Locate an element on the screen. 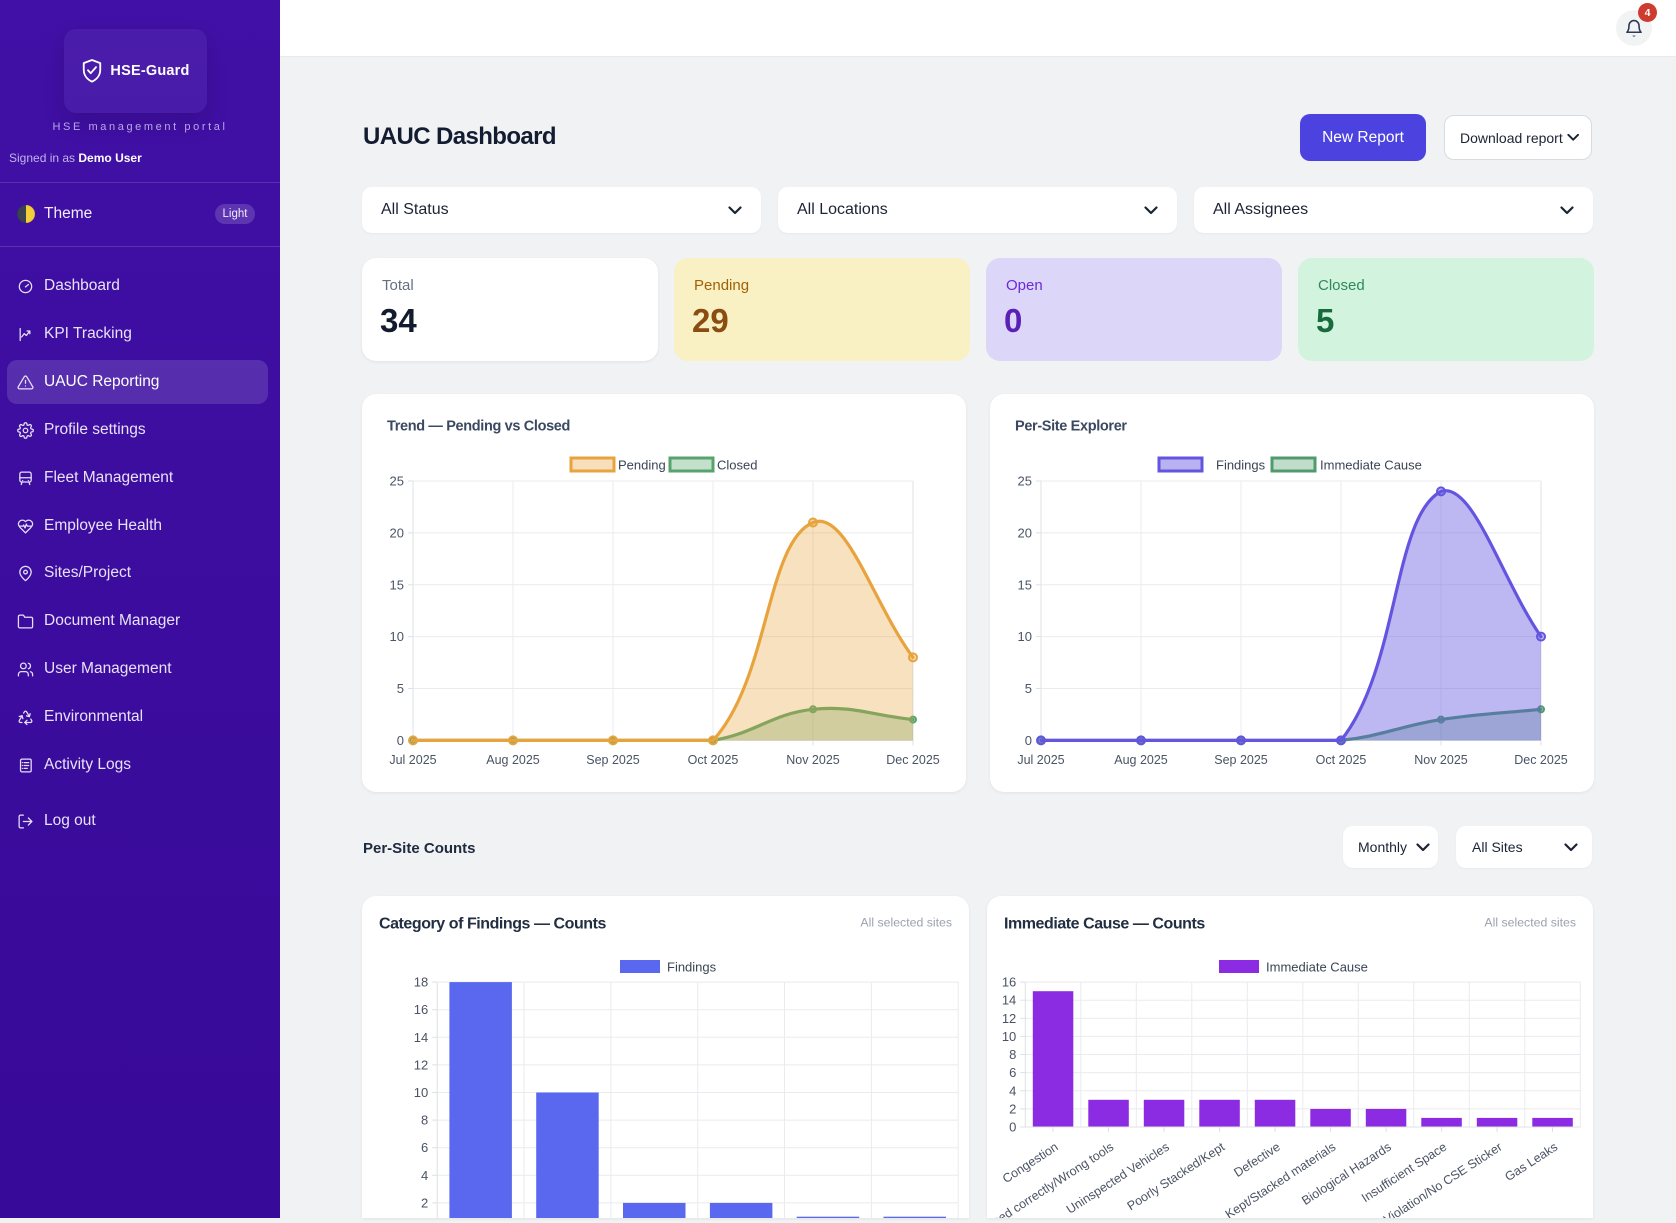 The height and width of the screenshot is (1223, 1676). svg-text: Pending is located at coordinates (642, 465).